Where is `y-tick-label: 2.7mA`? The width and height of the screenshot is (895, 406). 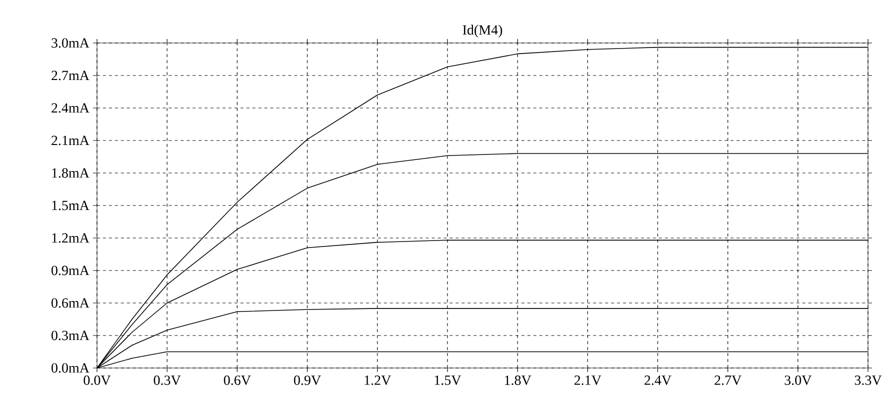 y-tick-label: 2.7mA is located at coordinates (71, 75).